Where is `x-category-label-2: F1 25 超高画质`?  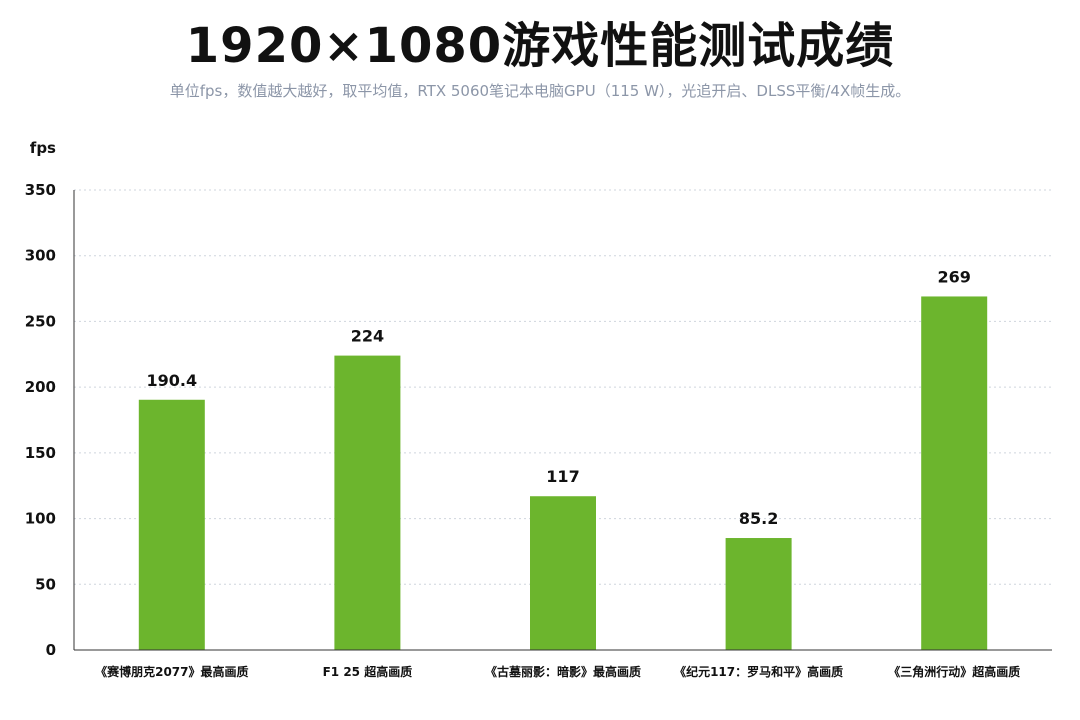
x-category-label-2: F1 25 超高画质 is located at coordinates (368, 671).